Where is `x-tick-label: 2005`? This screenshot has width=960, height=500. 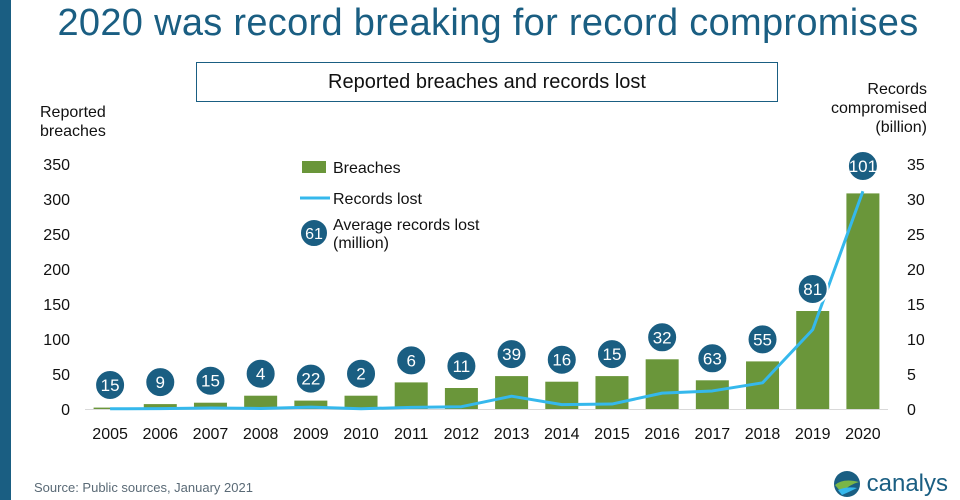
x-tick-label: 2005 is located at coordinates (110, 434).